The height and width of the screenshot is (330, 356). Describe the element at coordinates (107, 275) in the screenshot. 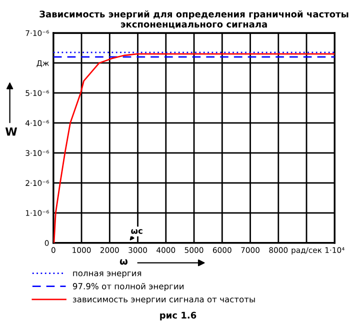

I see `legend-label: полная энергия` at that location.